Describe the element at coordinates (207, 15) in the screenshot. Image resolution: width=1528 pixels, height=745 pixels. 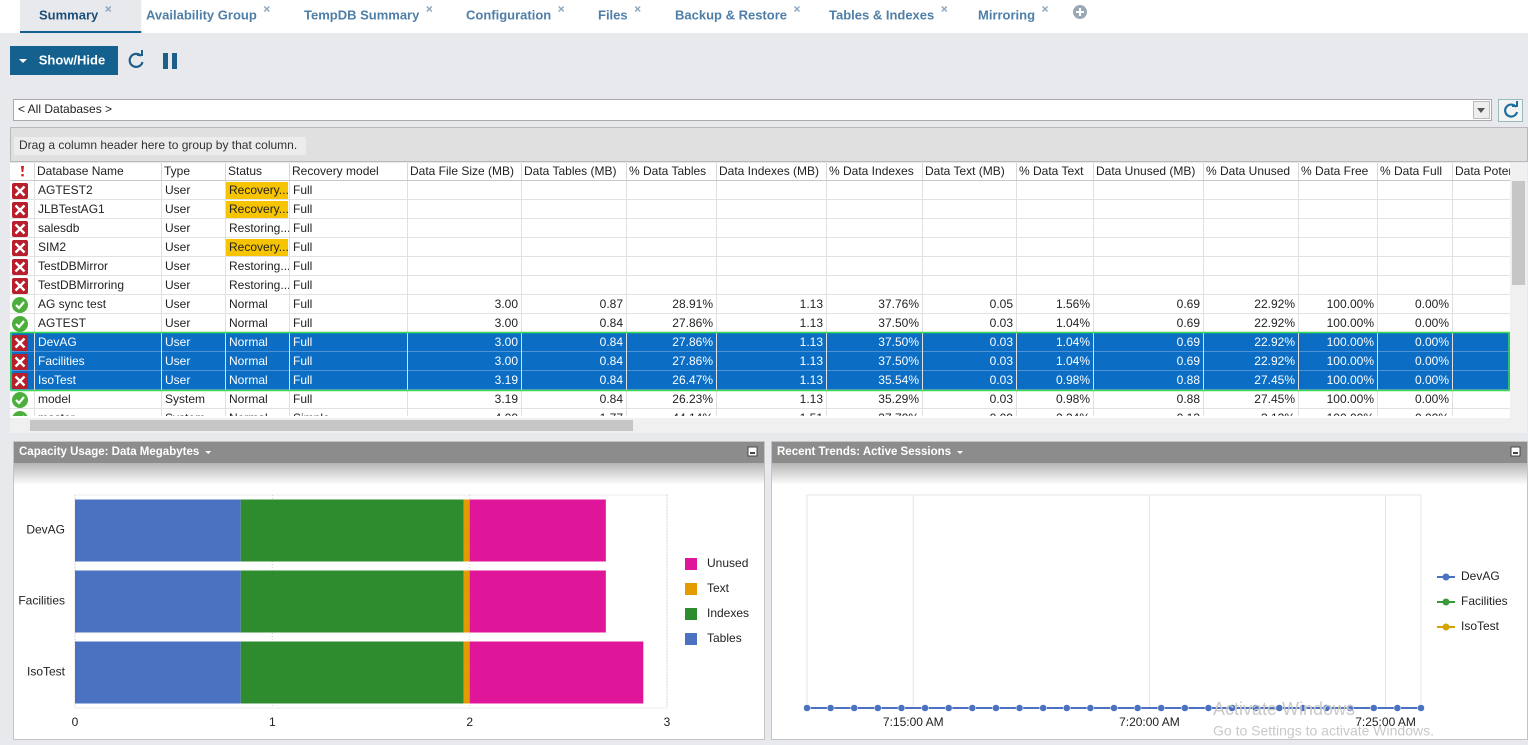
I see `tab: Availability Group` at that location.